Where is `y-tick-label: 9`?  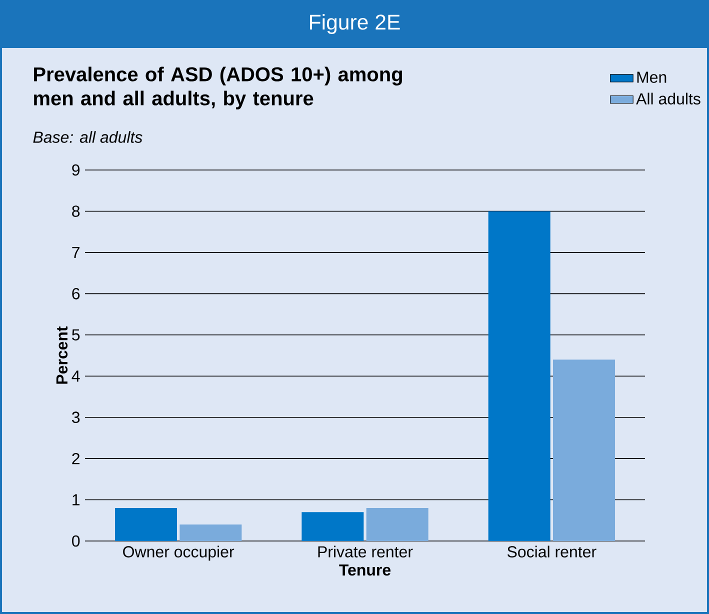
y-tick-label: 9 is located at coordinates (76, 170).